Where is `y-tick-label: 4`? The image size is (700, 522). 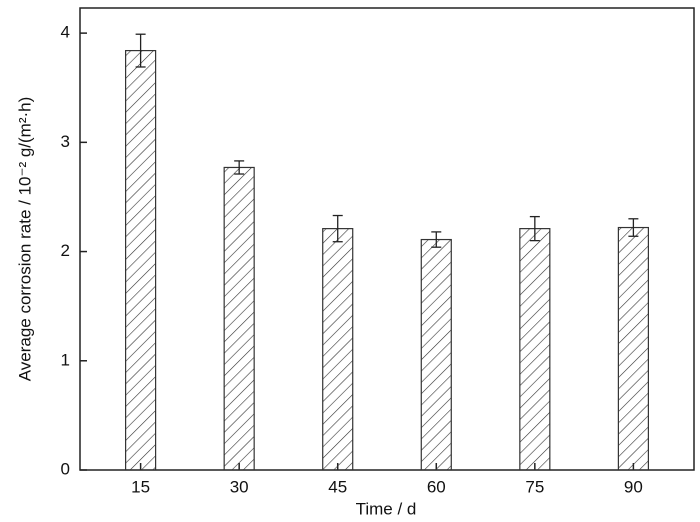
y-tick-label: 4 is located at coordinates (65, 32).